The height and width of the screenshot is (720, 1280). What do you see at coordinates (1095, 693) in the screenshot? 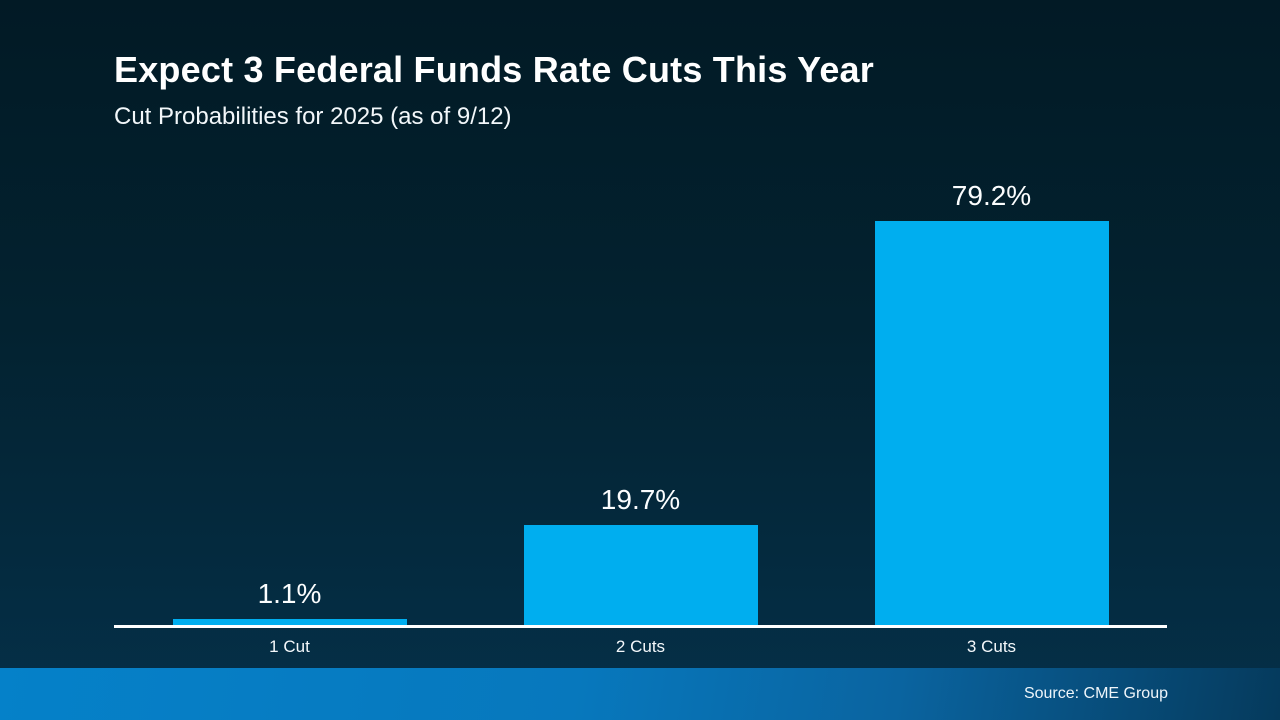
I see `source-credit: Source: CME Group` at bounding box center [1095, 693].